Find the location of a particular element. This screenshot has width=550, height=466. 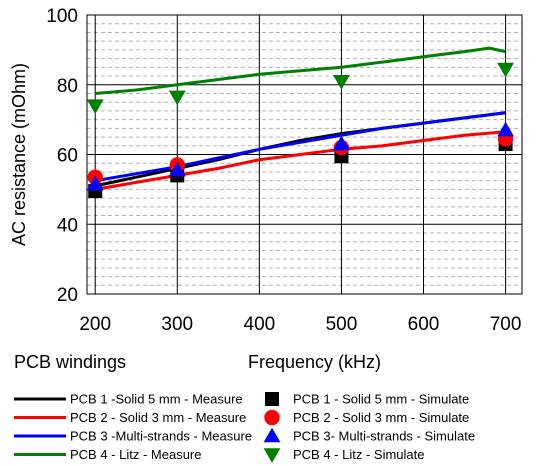

series-line-pcb-4-litz-measure is located at coordinates (300, 70).